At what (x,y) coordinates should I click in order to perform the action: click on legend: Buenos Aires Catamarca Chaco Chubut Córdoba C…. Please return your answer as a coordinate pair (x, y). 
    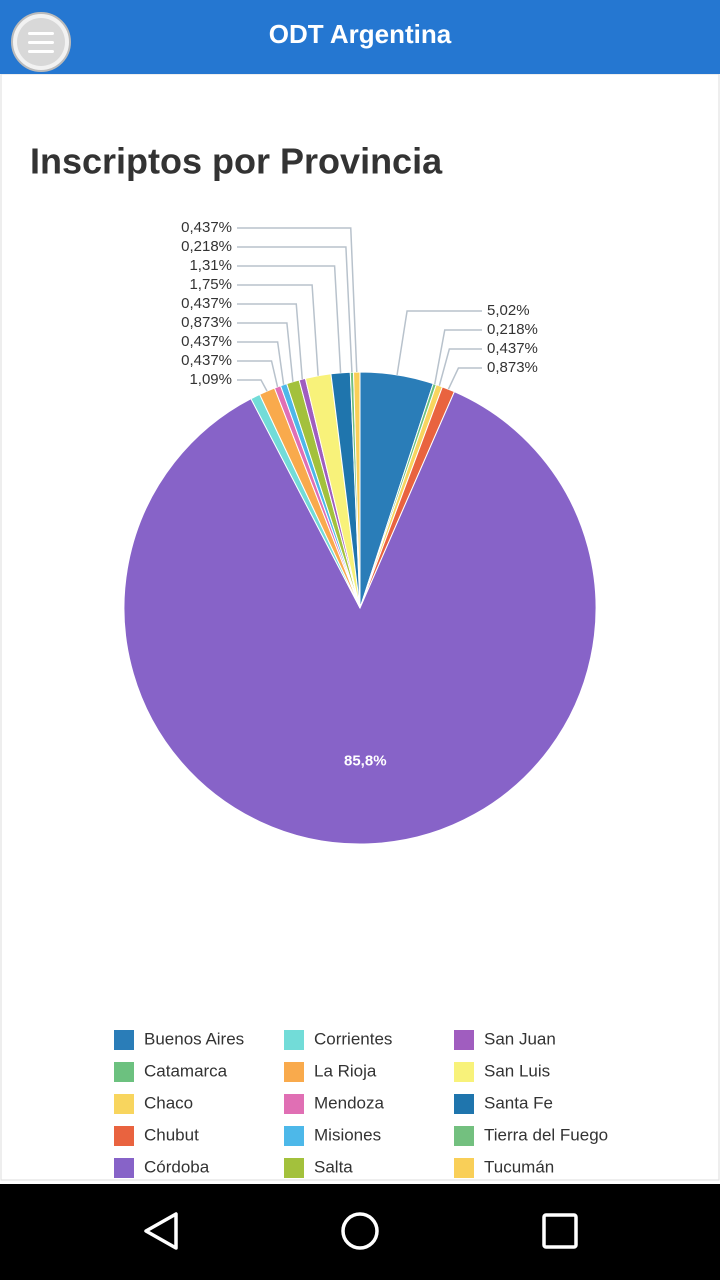
    Looking at the image, I should click on (361, 1103).